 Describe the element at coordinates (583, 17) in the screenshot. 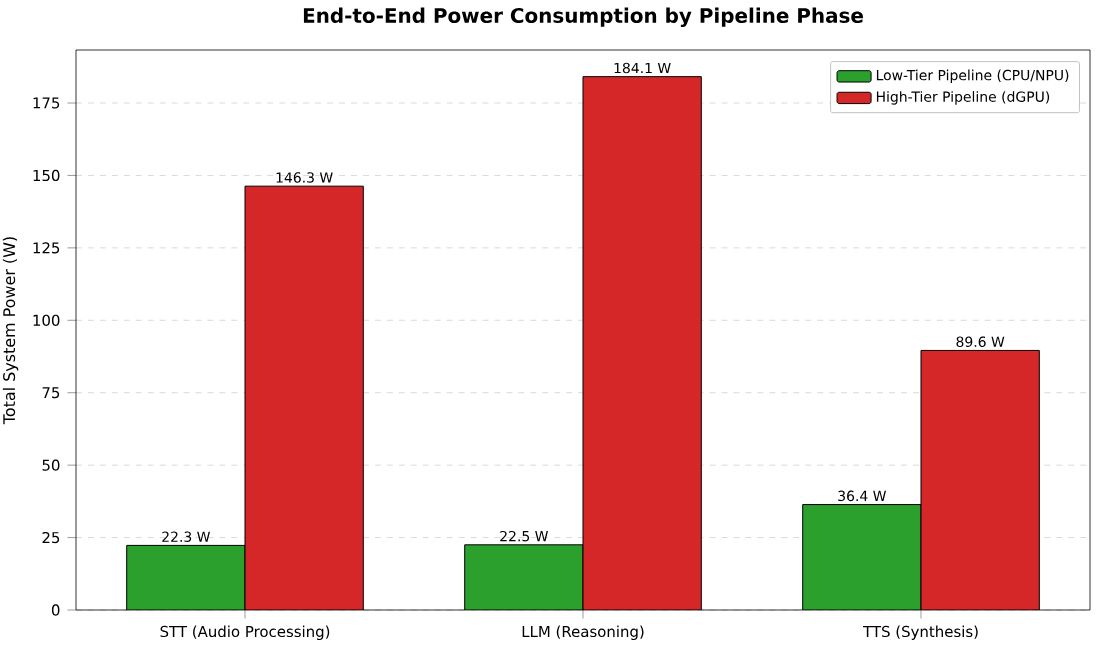

I see `chart-title: End-to-End Power Consumption by Pipeline Phase` at that location.